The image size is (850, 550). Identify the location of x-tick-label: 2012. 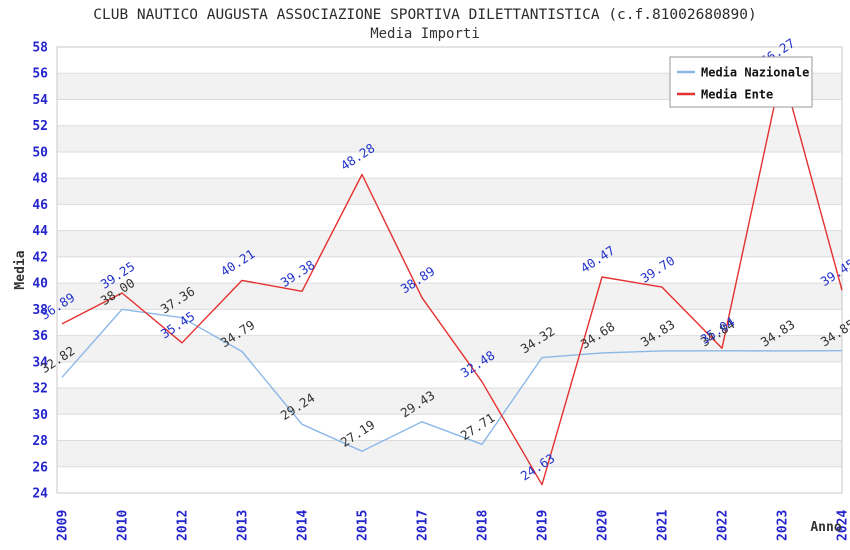
(183, 525).